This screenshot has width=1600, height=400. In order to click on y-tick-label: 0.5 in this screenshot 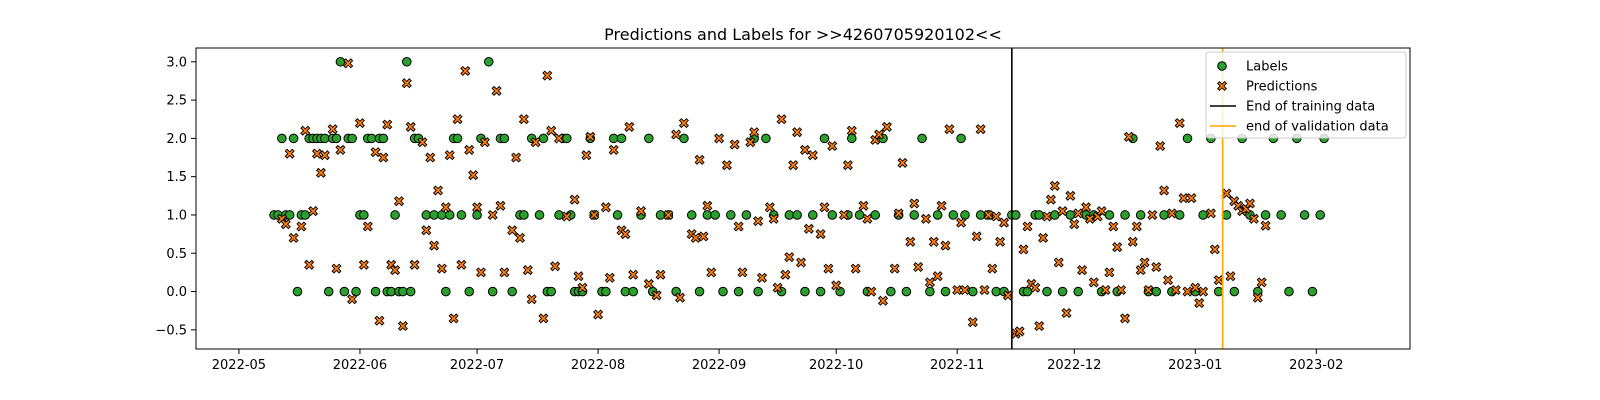, I will do `click(176, 254)`.